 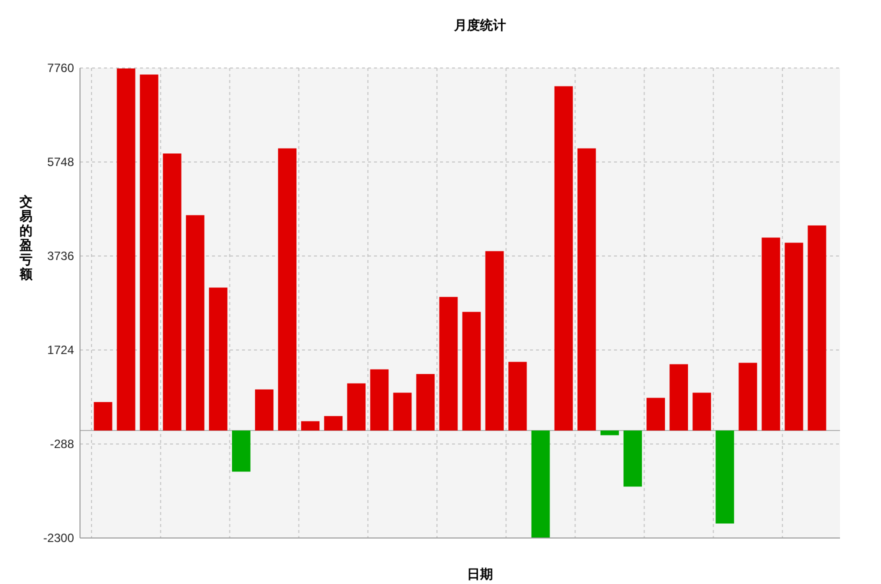 What do you see at coordinates (480, 25) in the screenshot?
I see `title: 月度统计` at bounding box center [480, 25].